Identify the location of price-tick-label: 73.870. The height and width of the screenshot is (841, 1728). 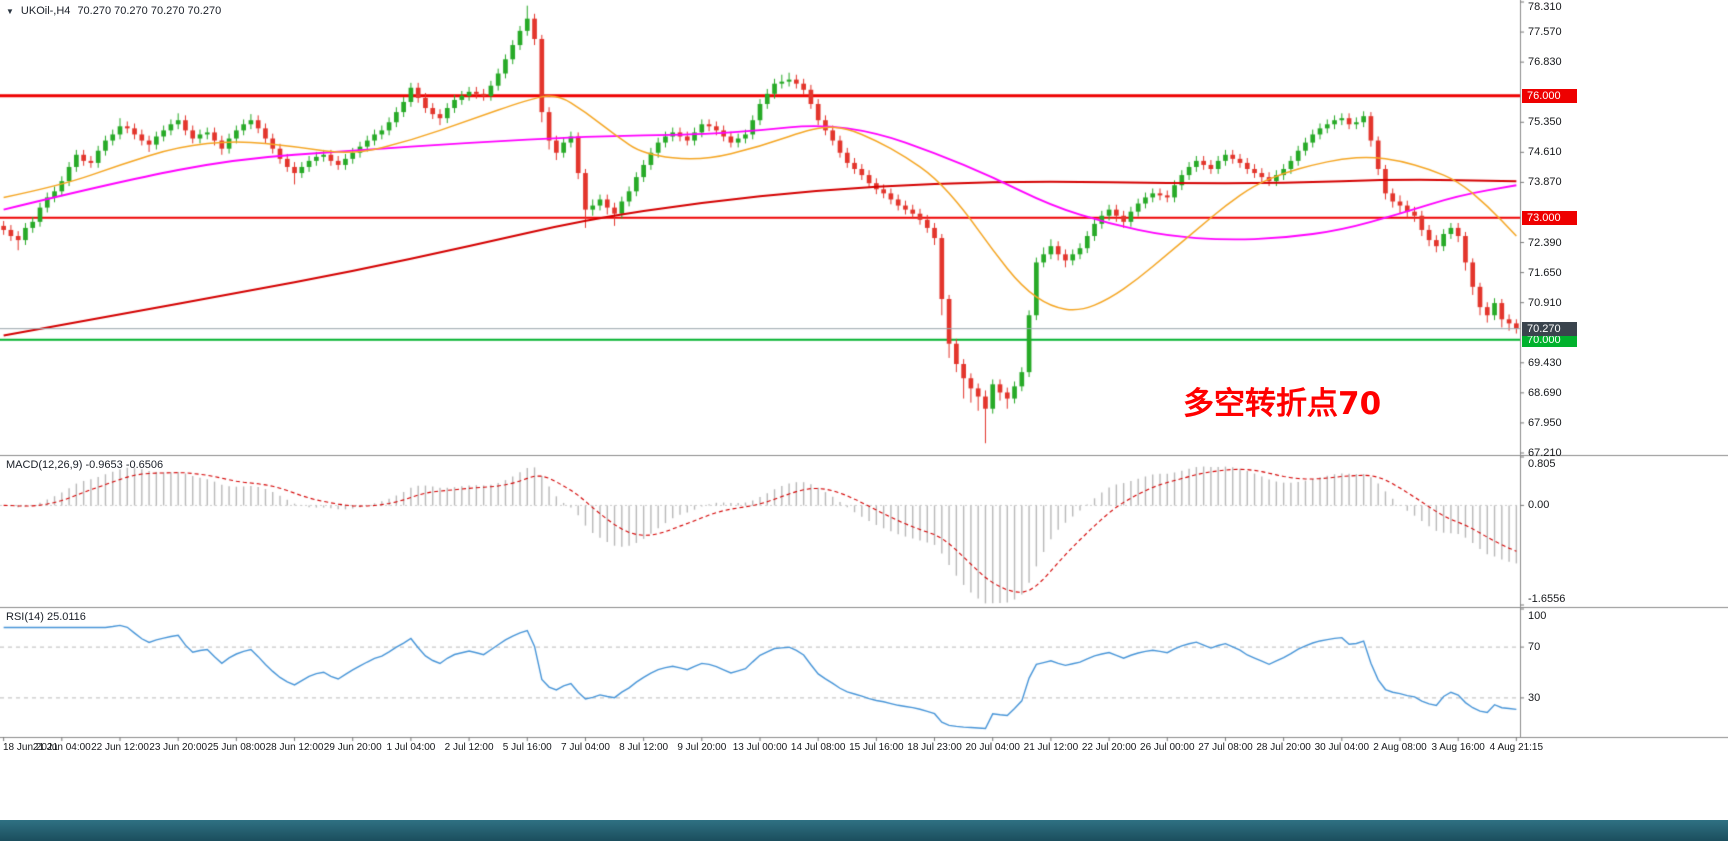
(1545, 182).